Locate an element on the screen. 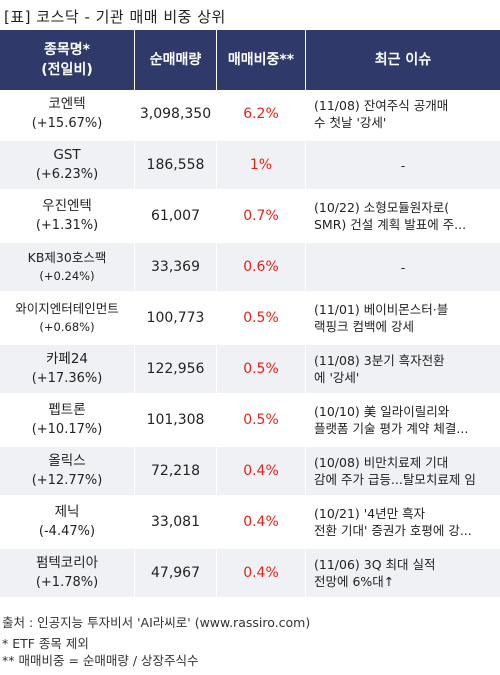 Image resolution: width=500 pixels, height=675 pixels. stock-cell: 우진엔텍 (+1.31%) is located at coordinates (67, 217).